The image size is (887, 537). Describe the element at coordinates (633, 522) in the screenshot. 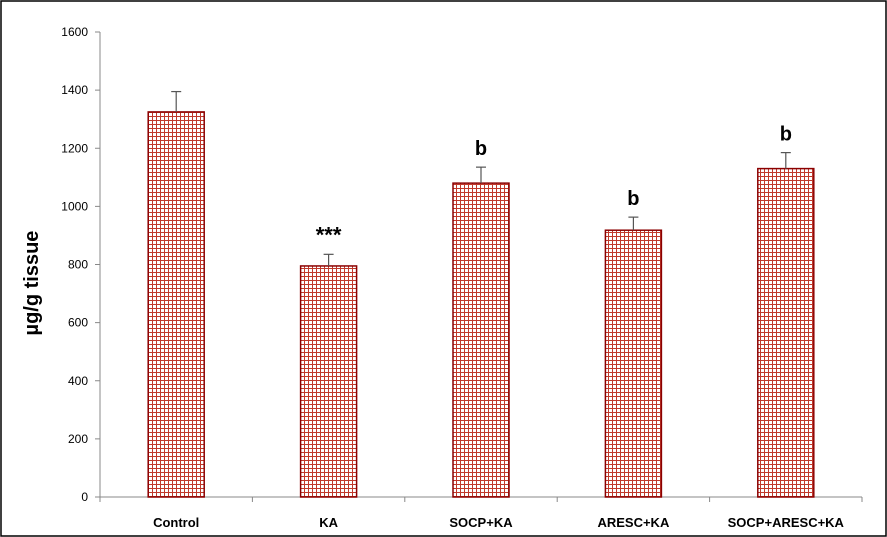

I see `x-tick-label: ARESC+KA` at that location.